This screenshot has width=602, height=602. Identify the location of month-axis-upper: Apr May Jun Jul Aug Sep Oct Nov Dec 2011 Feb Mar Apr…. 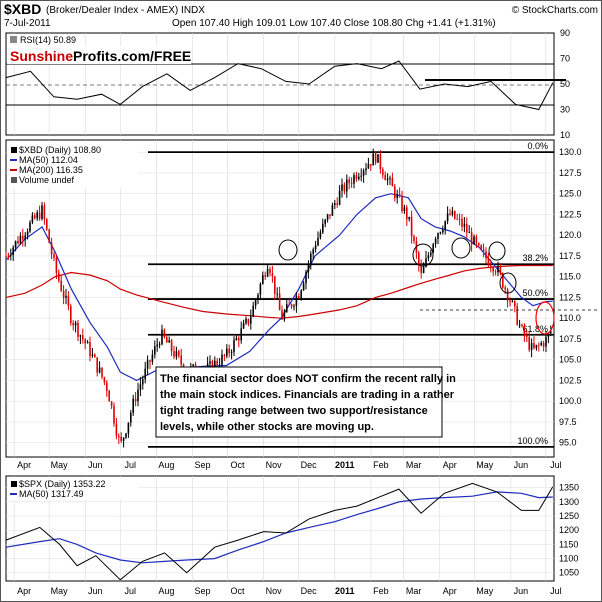
(289, 465).